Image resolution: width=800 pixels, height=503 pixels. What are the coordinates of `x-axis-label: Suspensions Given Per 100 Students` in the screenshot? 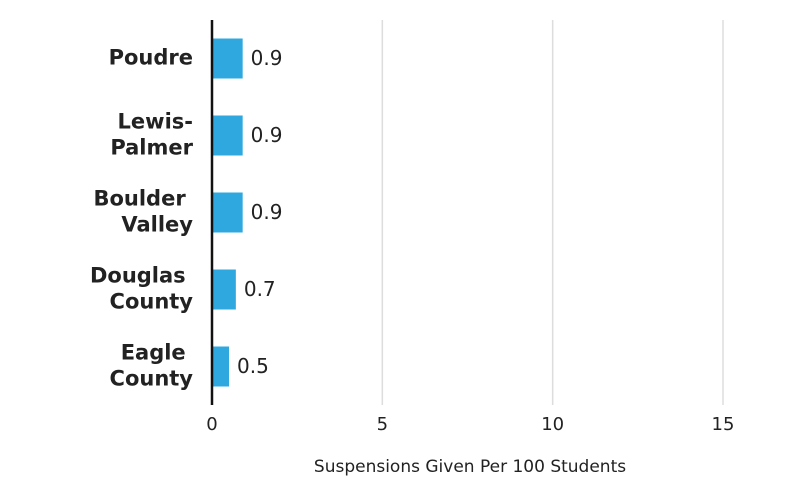 It's located at (470, 467).